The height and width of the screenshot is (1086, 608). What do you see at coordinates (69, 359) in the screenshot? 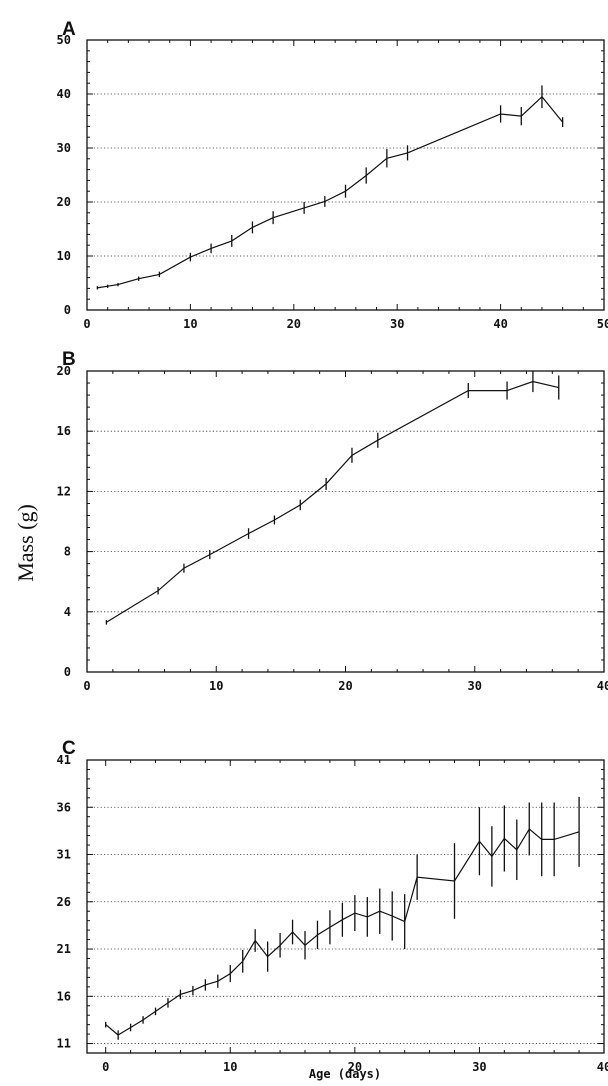
I see `panel-label: B` at bounding box center [69, 359].